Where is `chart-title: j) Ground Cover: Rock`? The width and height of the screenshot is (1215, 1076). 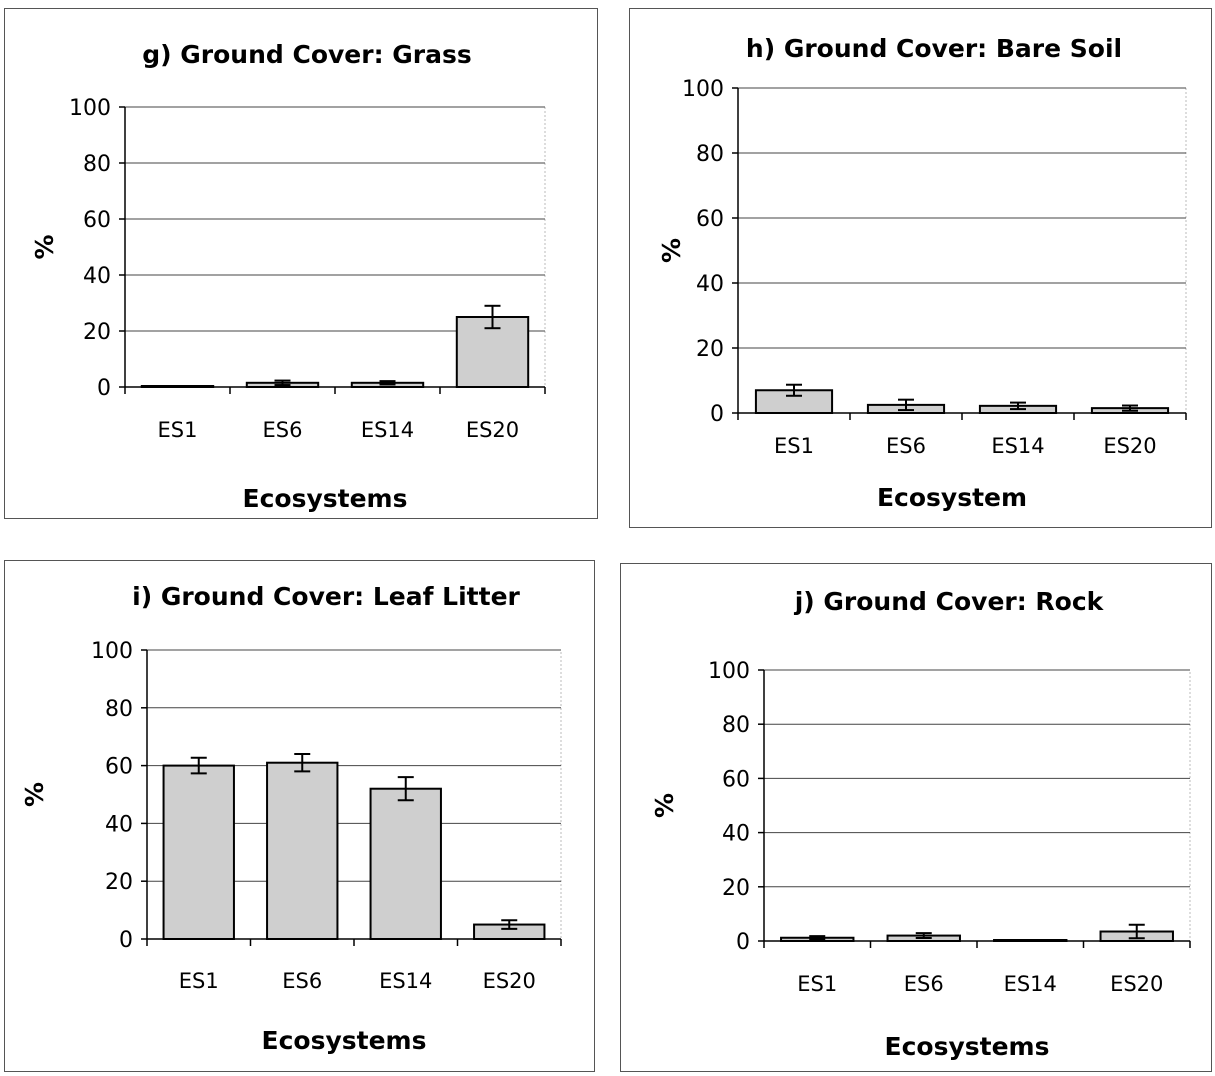 chart-title: j) Ground Cover: Rock is located at coordinates (949, 601).